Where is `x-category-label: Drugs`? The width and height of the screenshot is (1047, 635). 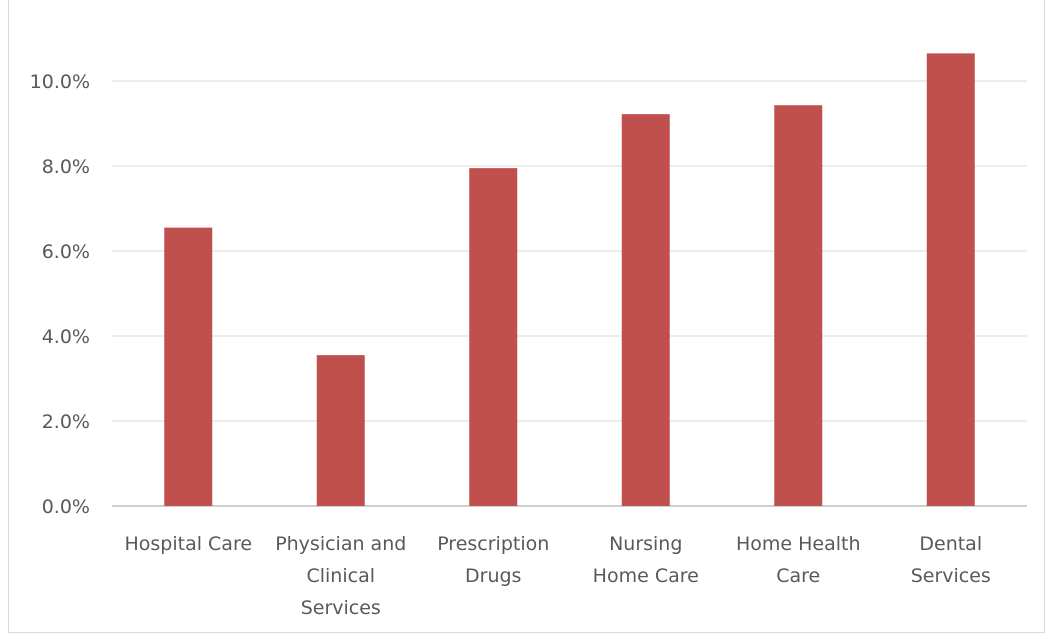
x-category-label: Drugs is located at coordinates (493, 576).